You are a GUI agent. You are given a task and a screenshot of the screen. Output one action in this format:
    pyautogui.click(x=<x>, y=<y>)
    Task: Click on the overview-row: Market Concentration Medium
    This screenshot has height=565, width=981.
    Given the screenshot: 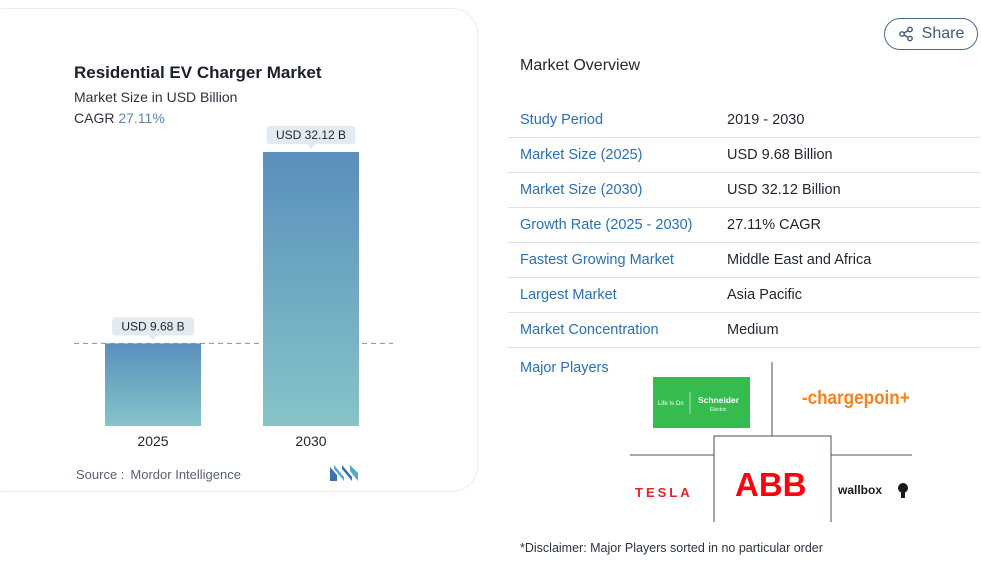 What is the action you would take?
    pyautogui.click(x=744, y=330)
    